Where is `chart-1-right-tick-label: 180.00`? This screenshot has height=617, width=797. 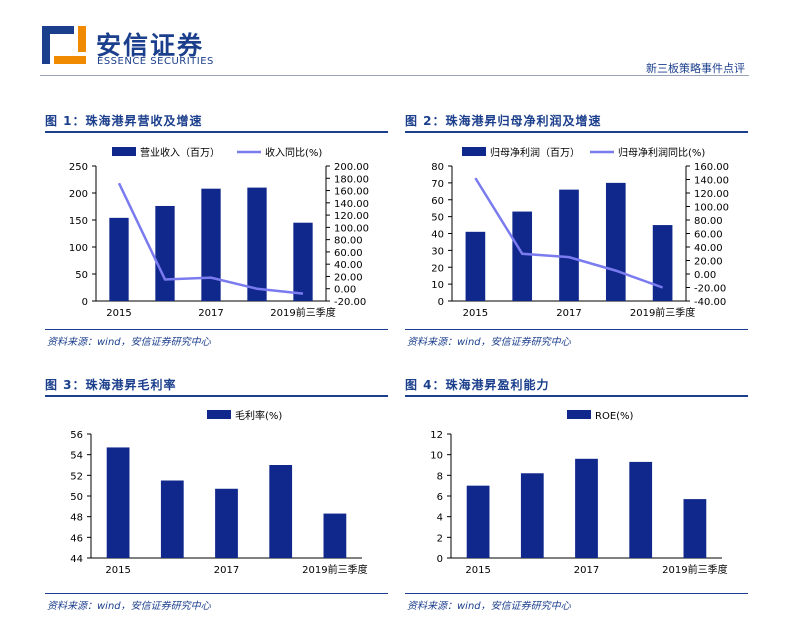 chart-1-right-tick-label: 180.00 is located at coordinates (351, 179).